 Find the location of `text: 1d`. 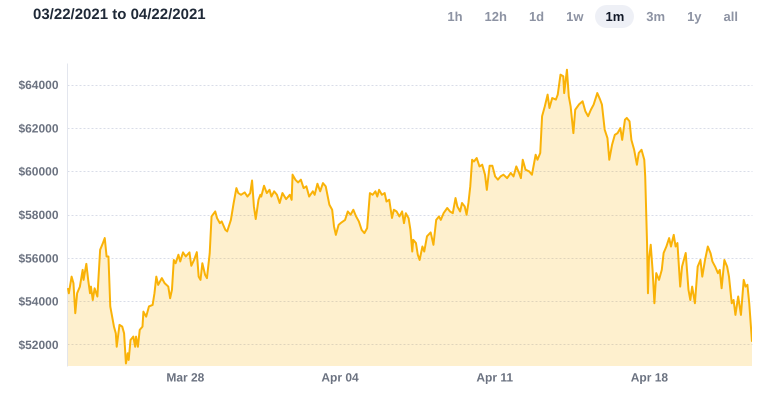

text: 1d is located at coordinates (537, 17).